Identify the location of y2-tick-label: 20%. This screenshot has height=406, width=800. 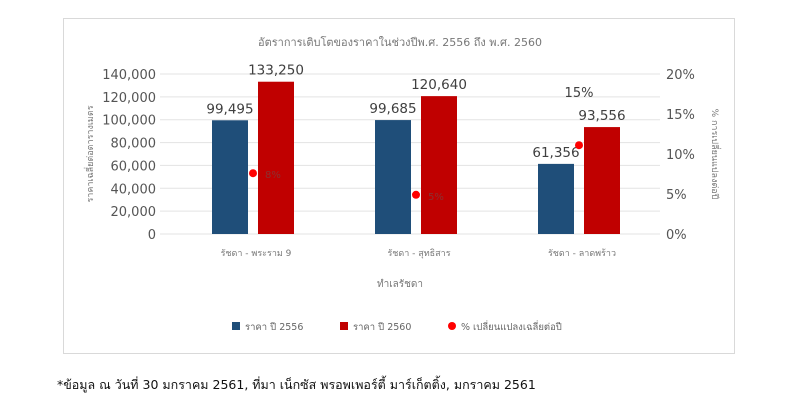
(680, 75).